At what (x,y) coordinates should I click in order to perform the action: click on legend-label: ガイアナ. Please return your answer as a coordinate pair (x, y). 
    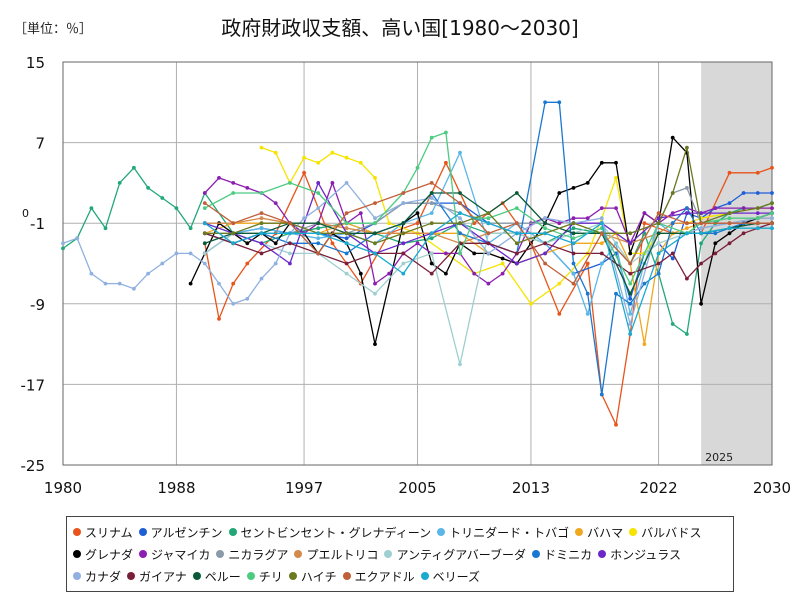
    Looking at the image, I should click on (163, 576).